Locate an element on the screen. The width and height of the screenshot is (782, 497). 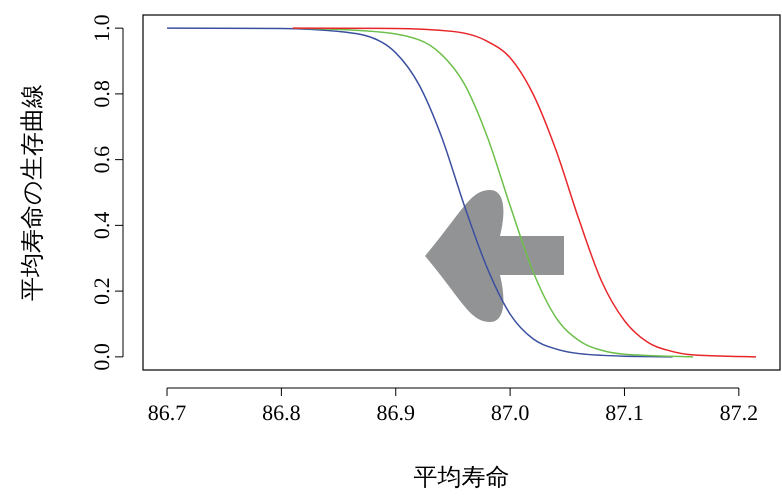
x-tick-label: 86.7 is located at coordinates (167, 412).